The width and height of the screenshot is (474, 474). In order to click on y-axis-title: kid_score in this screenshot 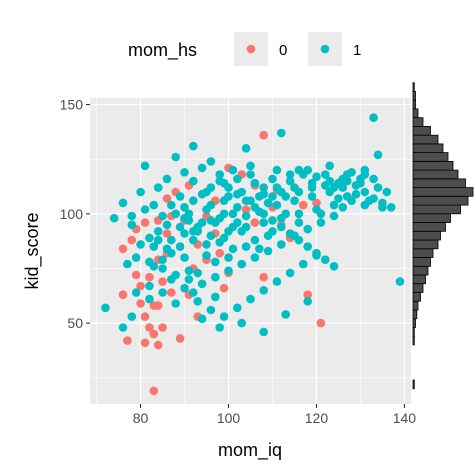, I will do `click(32, 250)`.